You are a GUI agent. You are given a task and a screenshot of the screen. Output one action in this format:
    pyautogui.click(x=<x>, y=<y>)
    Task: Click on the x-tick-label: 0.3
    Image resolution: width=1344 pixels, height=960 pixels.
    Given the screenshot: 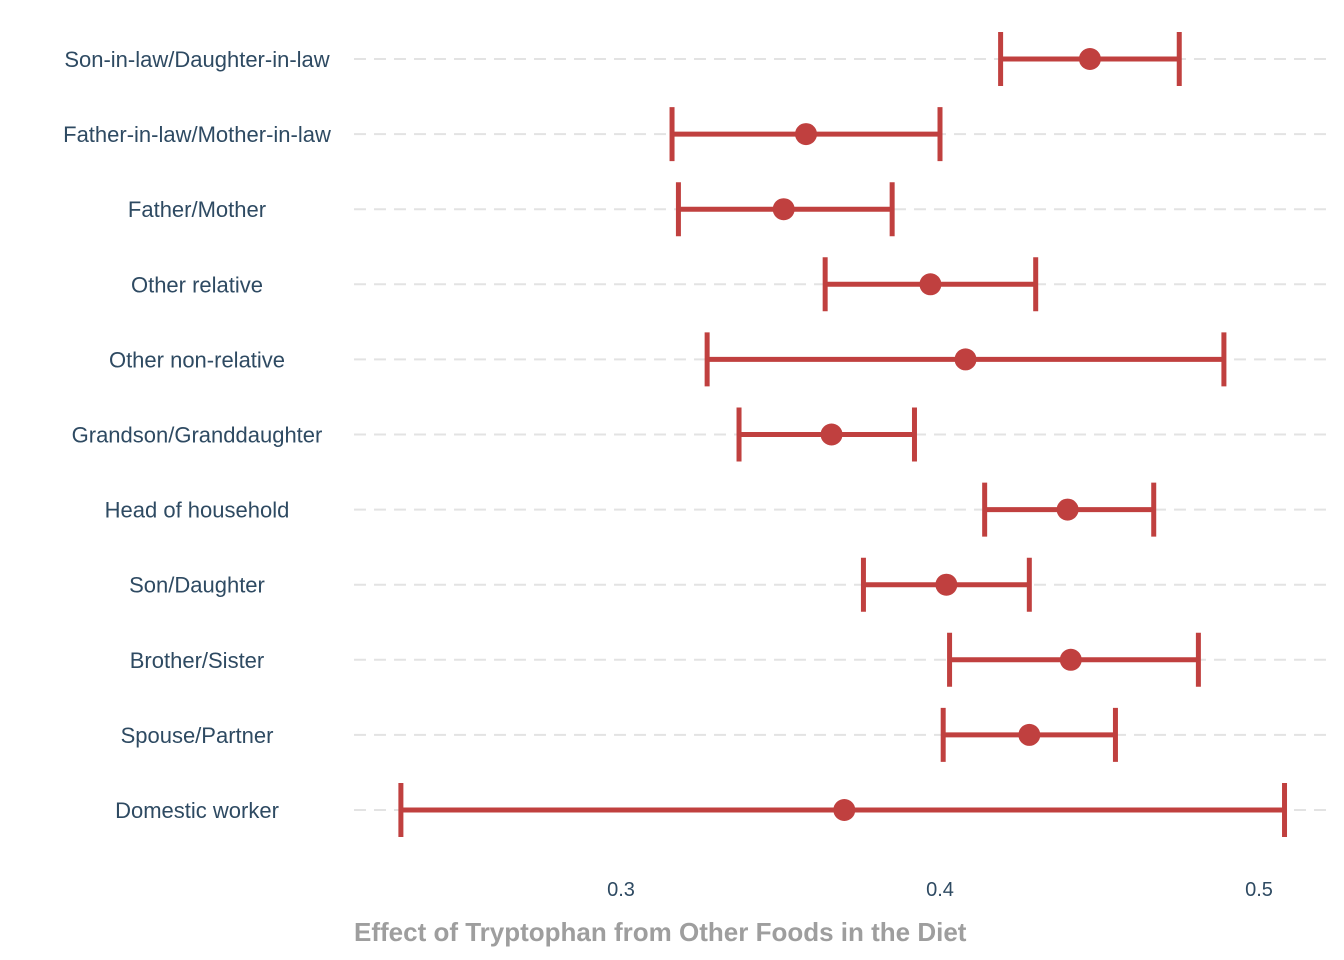 What is the action you would take?
    pyautogui.click(x=621, y=890)
    